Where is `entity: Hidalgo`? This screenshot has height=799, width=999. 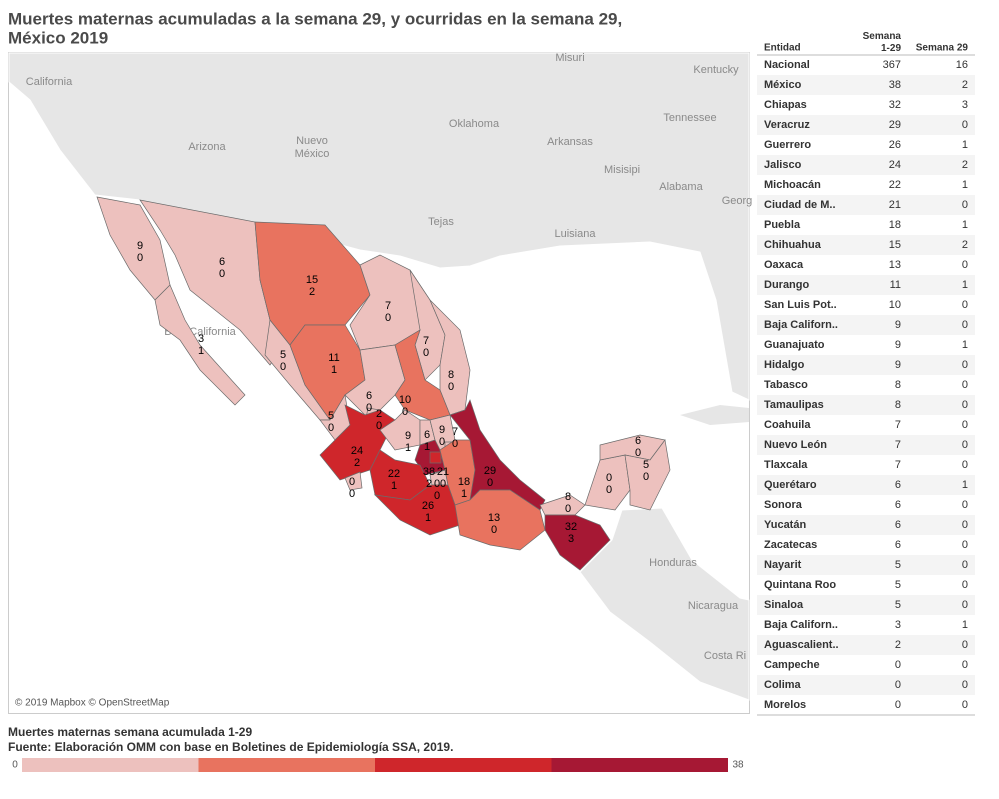
entity: Hidalgo is located at coordinates (784, 365).